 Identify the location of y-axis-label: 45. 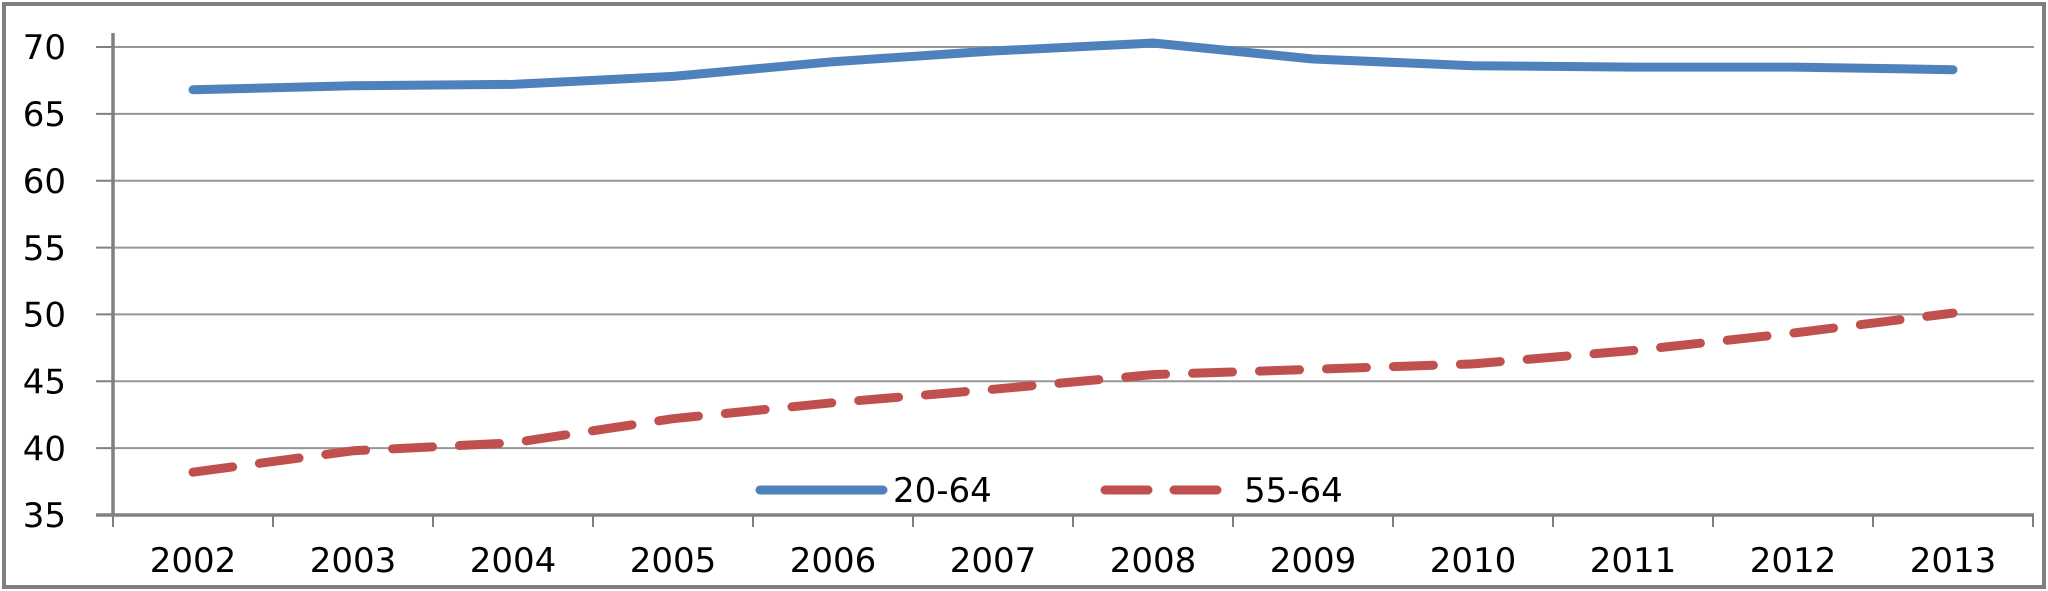
(44, 383).